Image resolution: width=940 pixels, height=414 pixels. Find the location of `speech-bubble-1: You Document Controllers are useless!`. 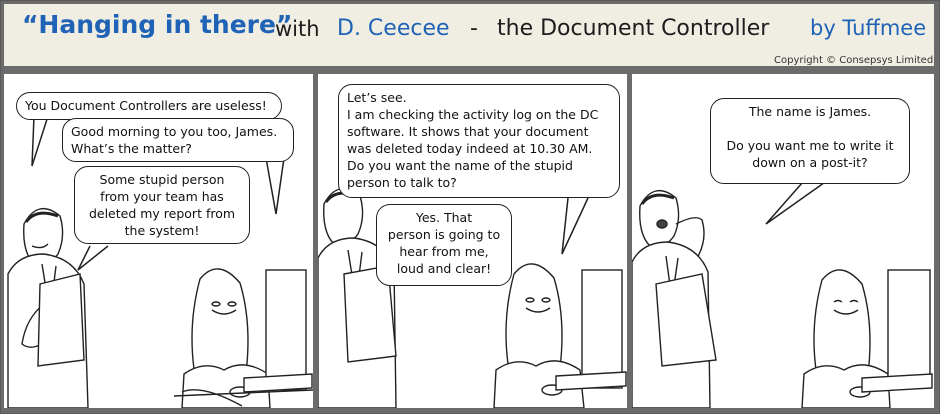

speech-bubble-1: You Document Controllers are useless! is located at coordinates (149, 106).